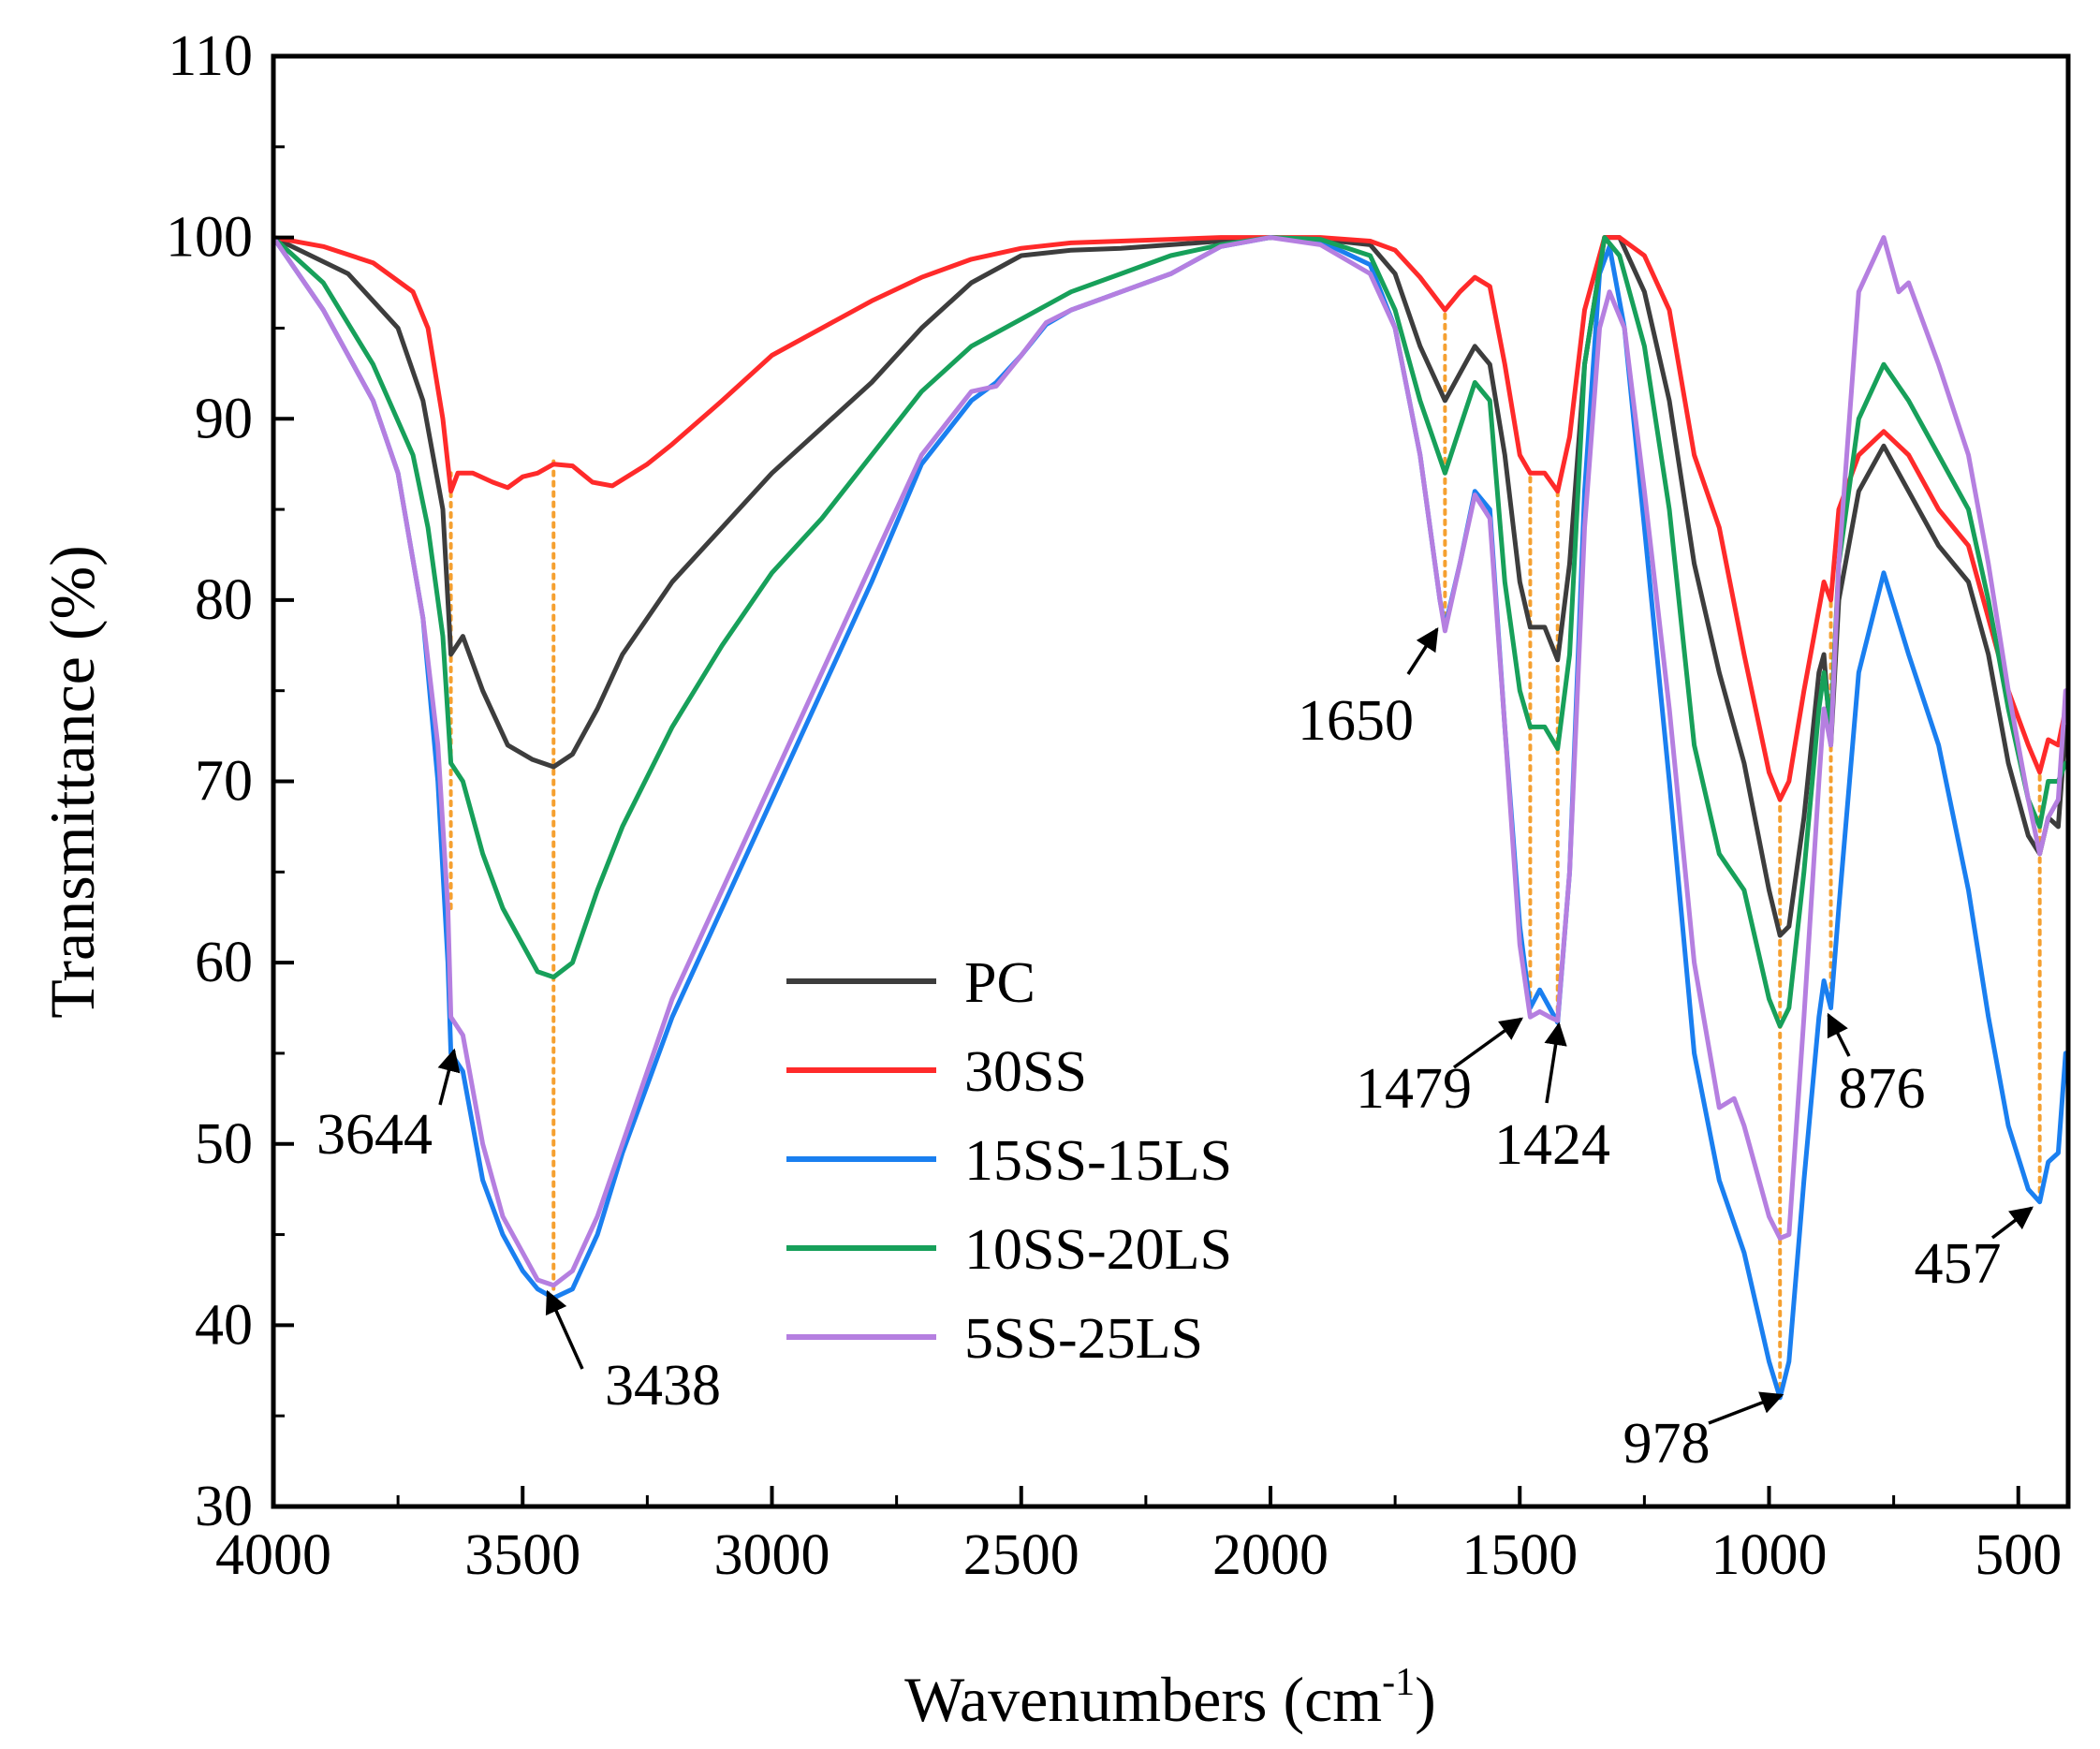 The image size is (2100, 1749). Describe the element at coordinates (1882, 1089) in the screenshot. I see `annotation-label-876: 876` at that location.